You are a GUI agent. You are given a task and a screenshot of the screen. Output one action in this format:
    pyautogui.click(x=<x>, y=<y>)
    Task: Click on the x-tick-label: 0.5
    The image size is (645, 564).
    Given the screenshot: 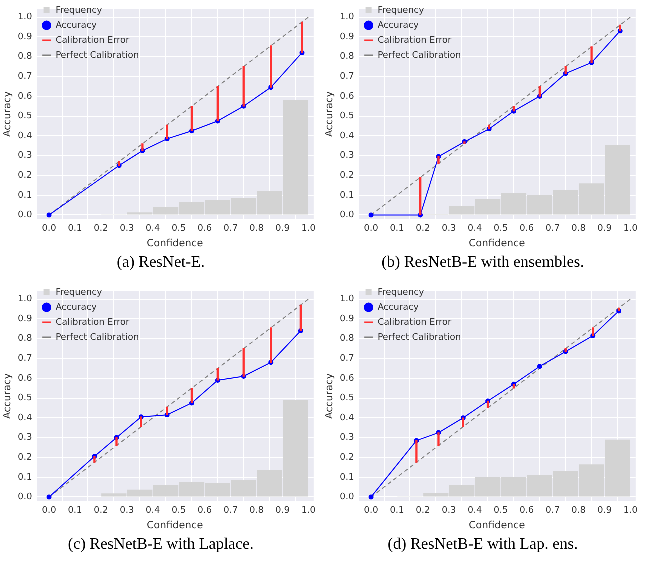 What is the action you would take?
    pyautogui.click(x=179, y=511)
    